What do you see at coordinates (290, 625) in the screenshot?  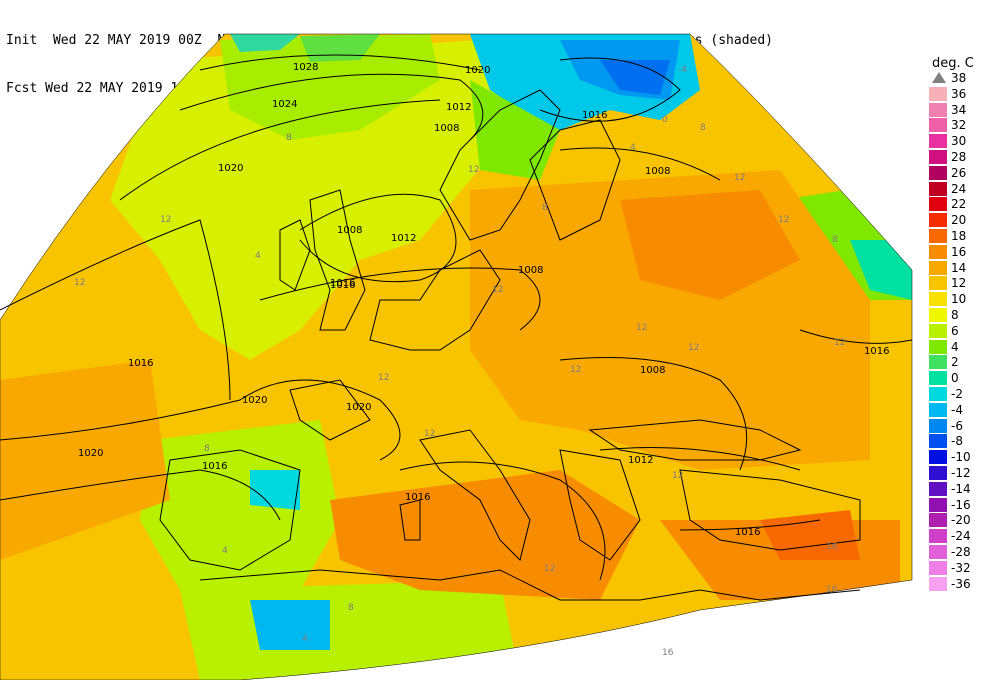 I see `shading-algeria-dry` at bounding box center [290, 625].